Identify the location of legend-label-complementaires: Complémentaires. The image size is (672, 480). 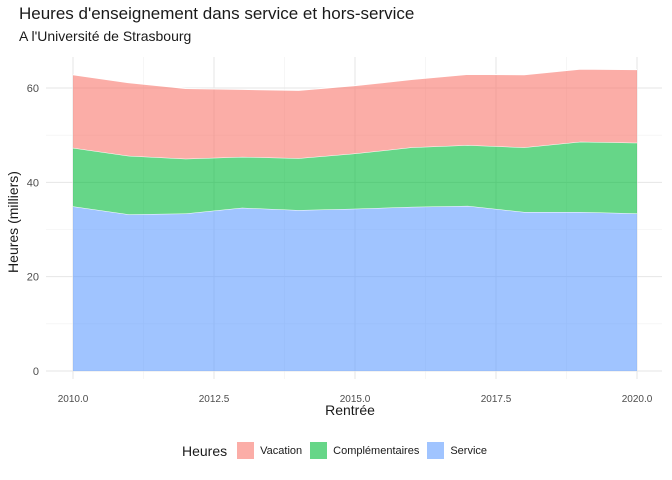
(376, 450).